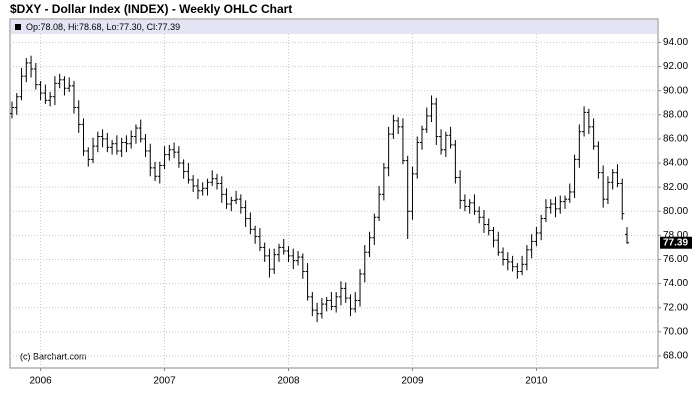 This screenshot has height=411, width=700. Describe the element at coordinates (164, 381) in the screenshot. I see `x-tick-label: 2007` at that location.